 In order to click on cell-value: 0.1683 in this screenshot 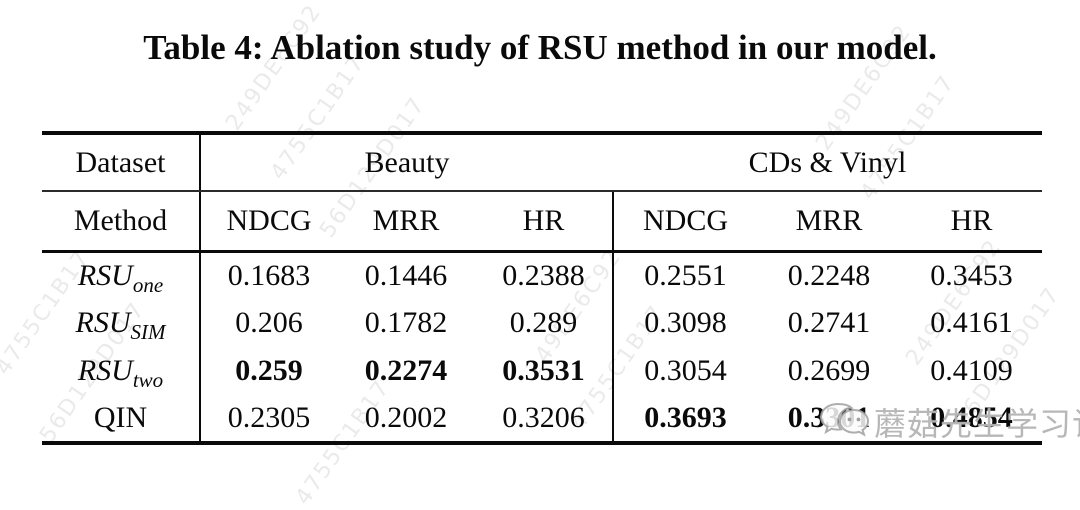, I will do `click(269, 275)`.